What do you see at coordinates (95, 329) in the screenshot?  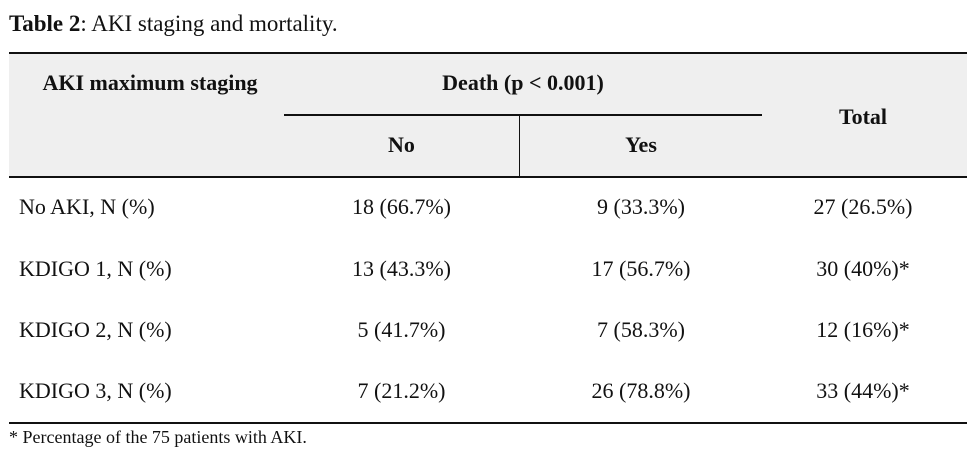 I see `row-3-stage: KDIGO 2, N (%)` at bounding box center [95, 329].